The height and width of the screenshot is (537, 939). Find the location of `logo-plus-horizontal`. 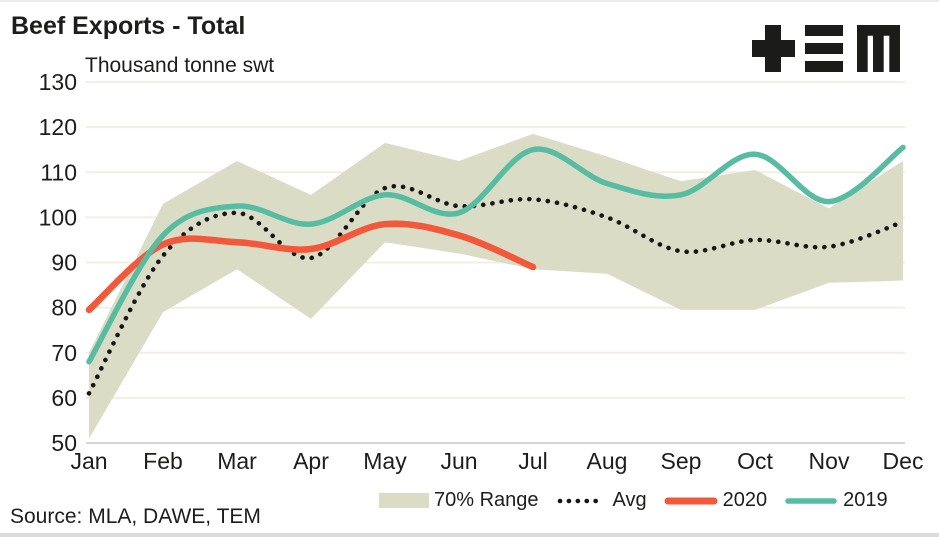

logo-plus-horizontal is located at coordinates (773, 48).